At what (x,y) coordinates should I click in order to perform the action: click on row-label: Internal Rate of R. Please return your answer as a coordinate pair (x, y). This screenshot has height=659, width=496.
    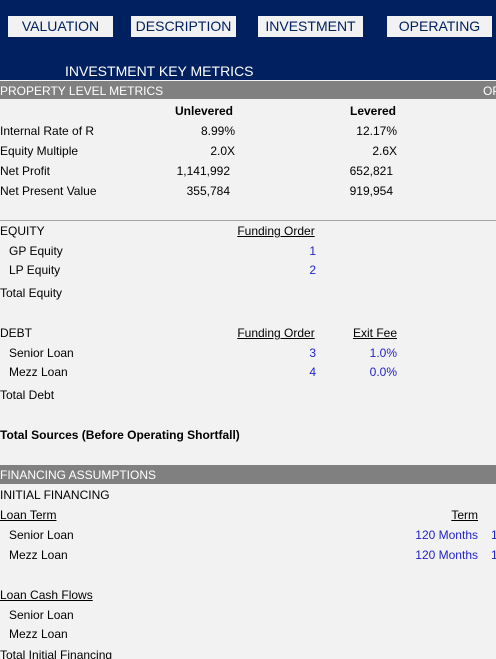
    Looking at the image, I should click on (47, 131).